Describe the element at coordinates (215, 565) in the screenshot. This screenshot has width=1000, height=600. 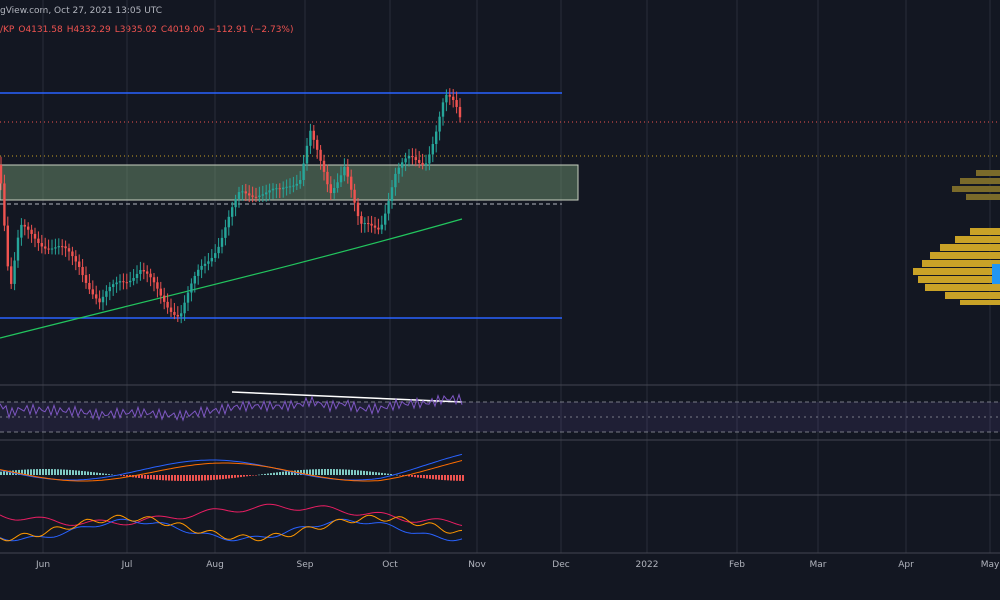
I see `time-label: Aug` at that location.